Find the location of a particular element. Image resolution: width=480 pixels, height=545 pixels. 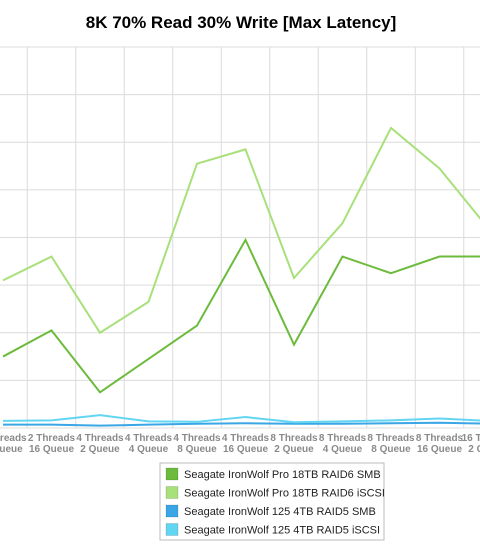

legend-label: Seagate IronWolf Pro 18TB RAID6 SMB is located at coordinates (282, 475).